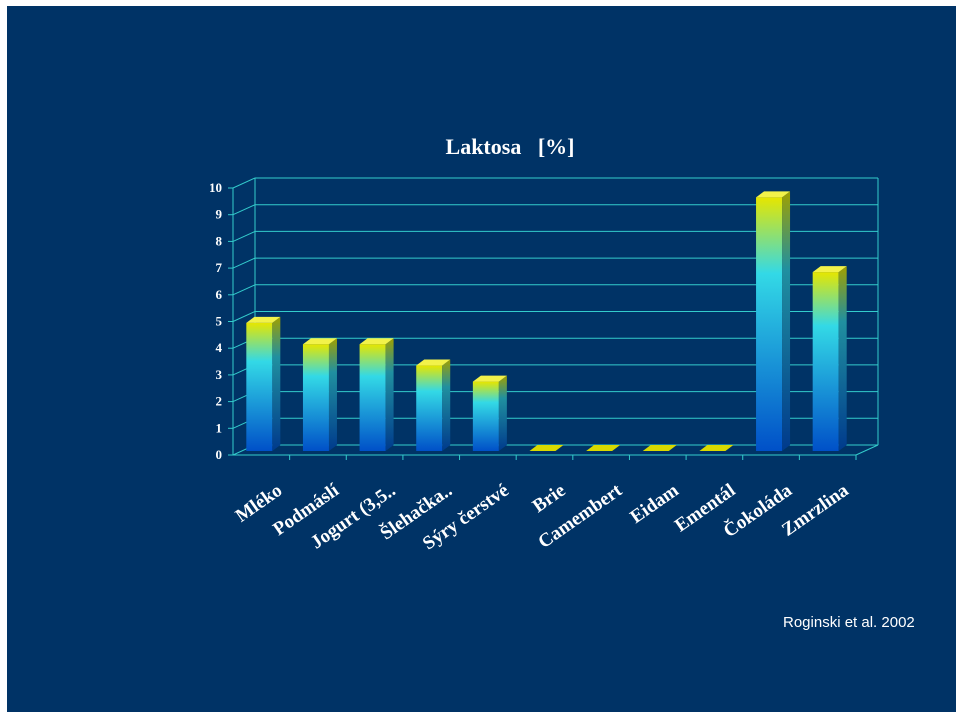 This screenshot has height=716, width=960. Describe the element at coordinates (219, 374) in the screenshot. I see `y-tick-label: 3` at that location.